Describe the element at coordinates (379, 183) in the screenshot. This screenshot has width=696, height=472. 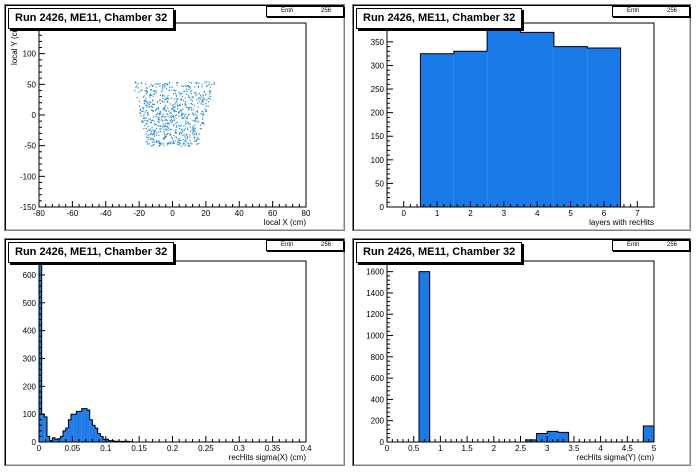
I see `y-tick-label: 50` at that location.